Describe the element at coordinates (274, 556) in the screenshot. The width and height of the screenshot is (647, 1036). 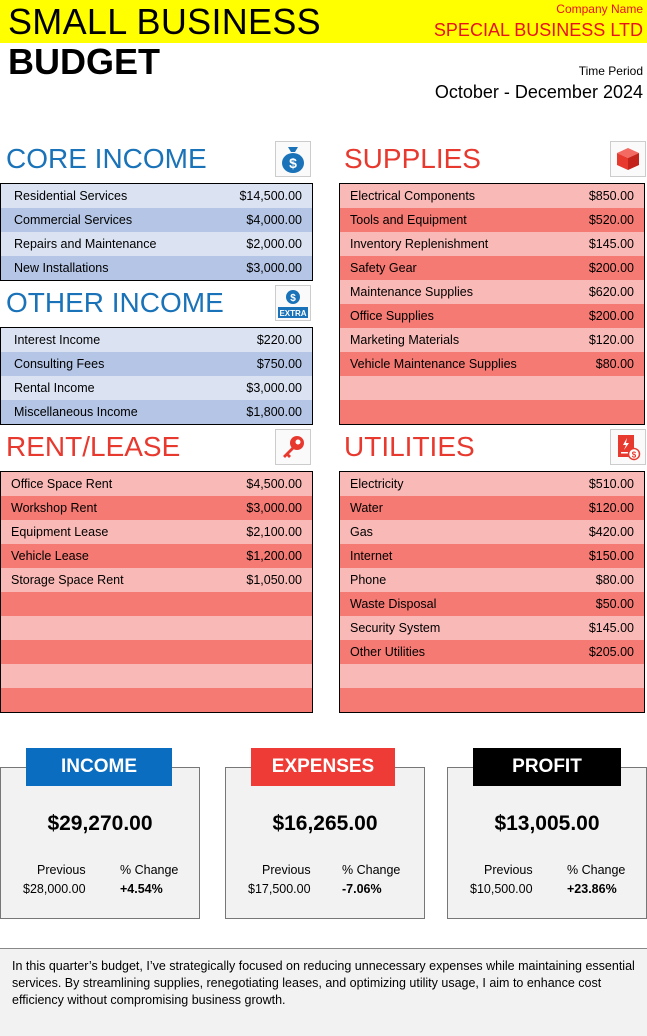
I see `row-value: $1,200.00` at that location.